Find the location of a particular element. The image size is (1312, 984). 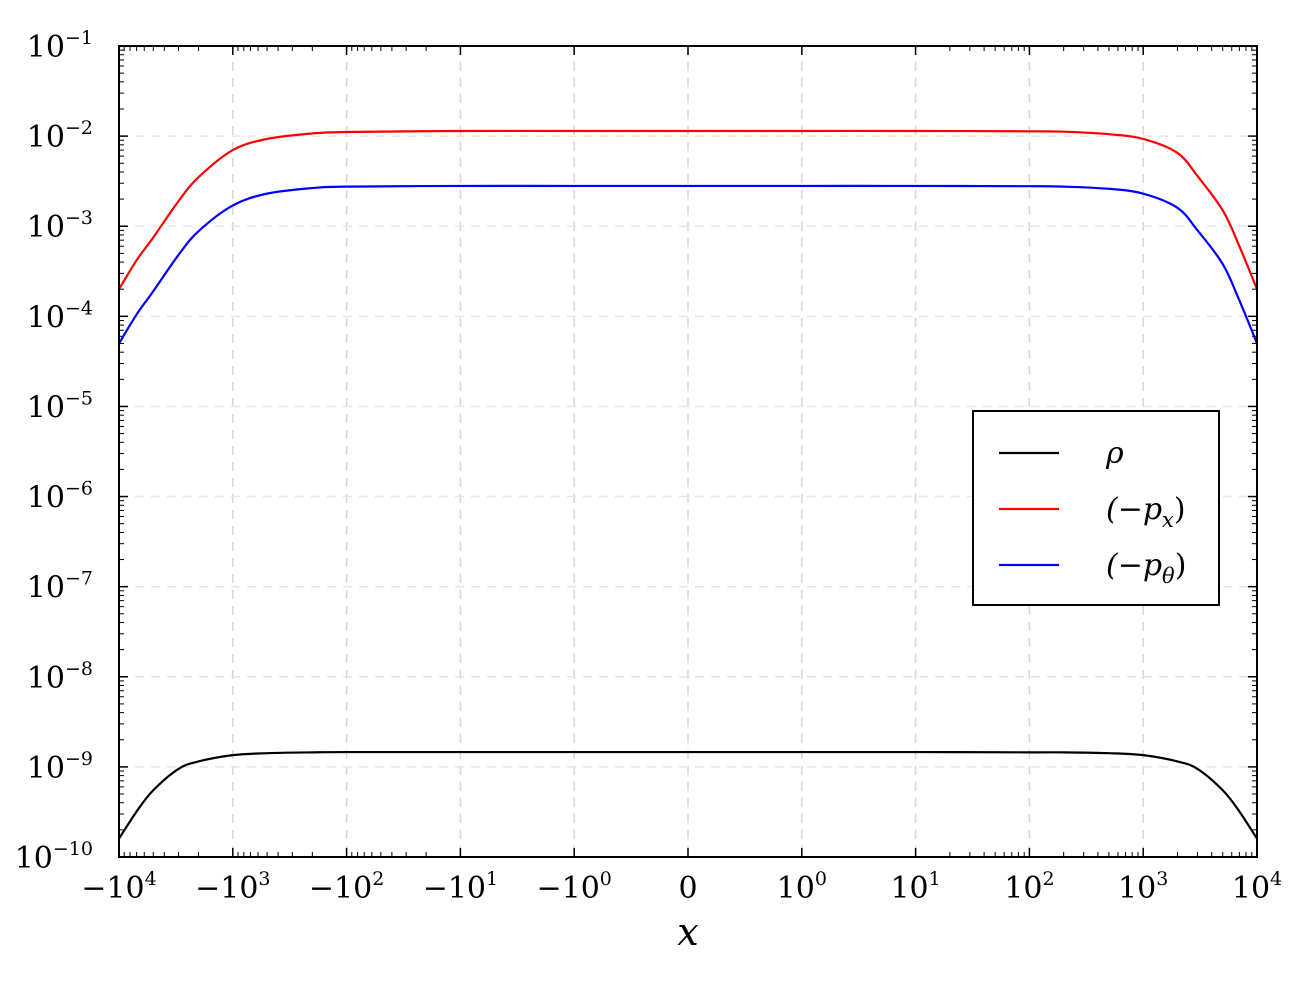

y-tick-label: 10⁻⁴ is located at coordinates (60, 316).